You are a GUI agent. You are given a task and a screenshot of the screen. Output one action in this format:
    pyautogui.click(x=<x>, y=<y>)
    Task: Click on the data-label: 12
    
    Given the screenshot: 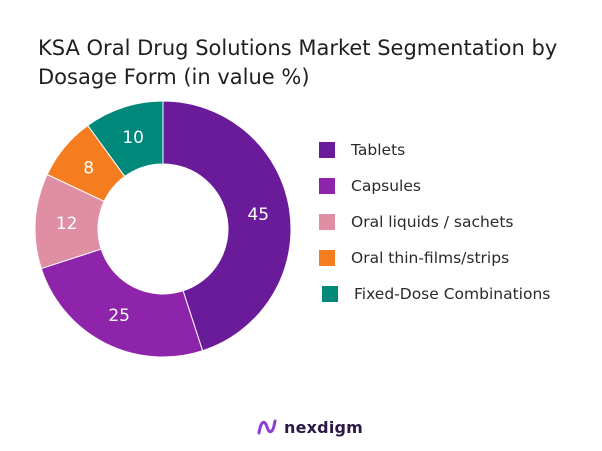 What is the action you would take?
    pyautogui.click(x=67, y=224)
    